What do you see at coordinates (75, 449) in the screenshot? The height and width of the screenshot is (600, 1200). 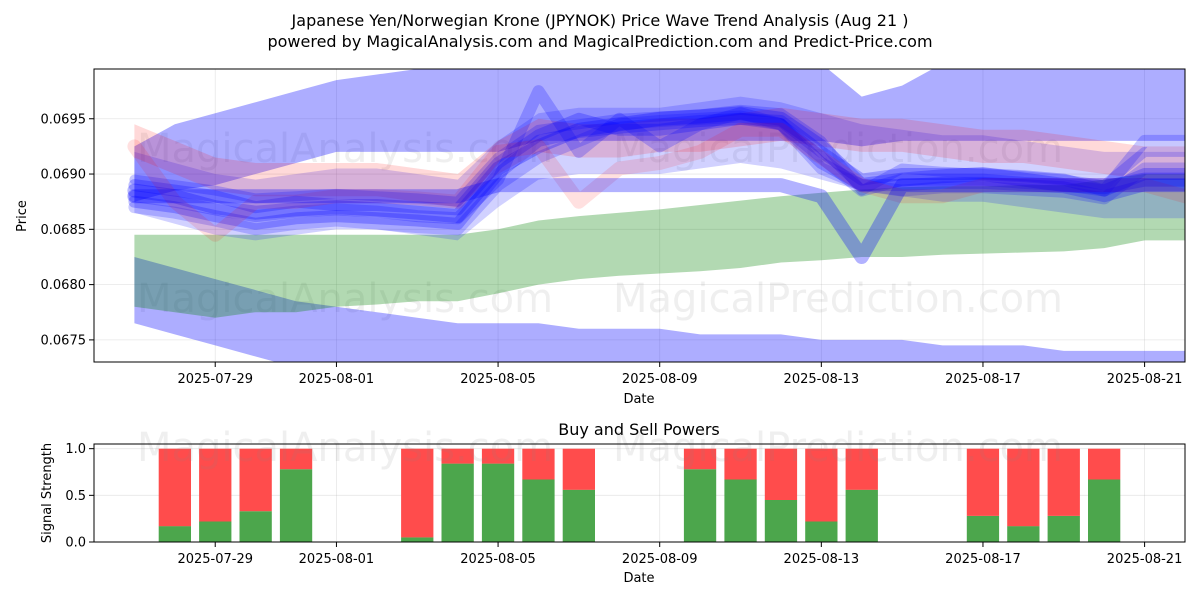 I see `signal-y-tick-label-2: 1.0` at bounding box center [75, 449].